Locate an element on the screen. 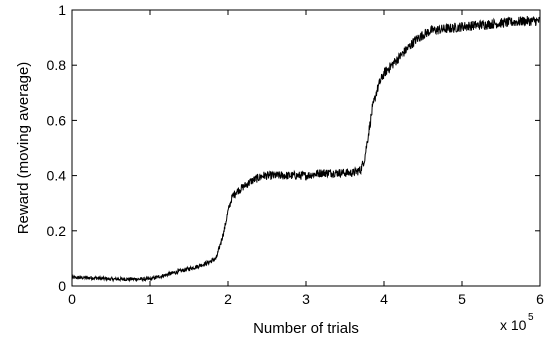 This screenshot has height=347, width=553. x-axis-multiplier: x 10 is located at coordinates (513, 325).